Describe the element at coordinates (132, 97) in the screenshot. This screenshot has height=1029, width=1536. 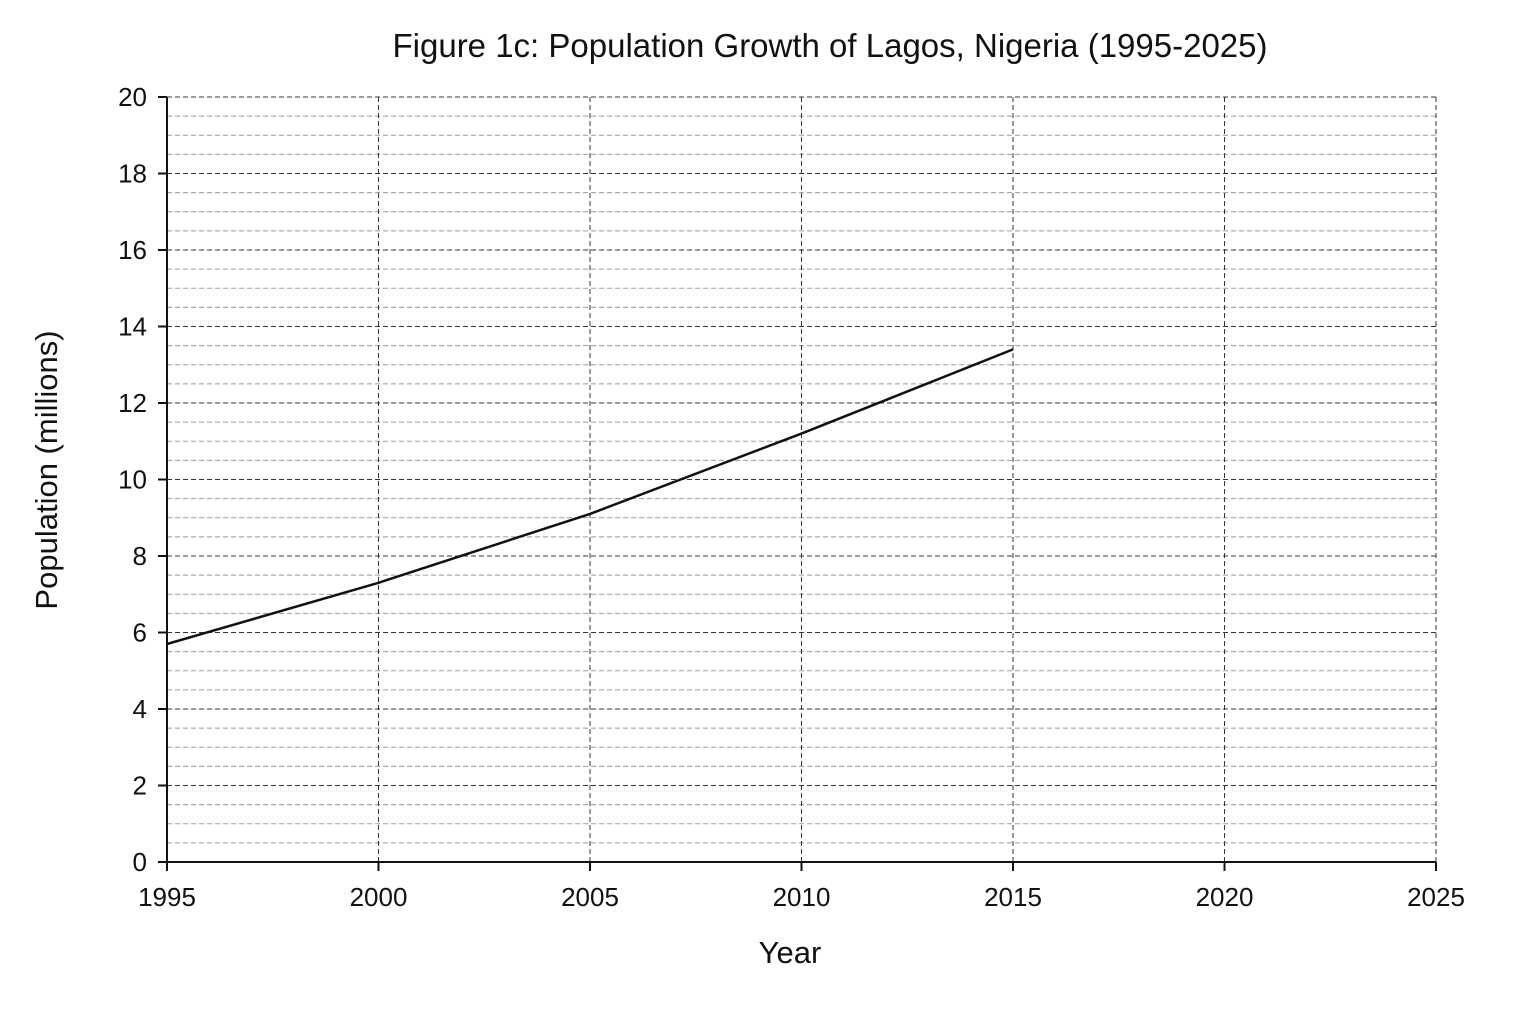
I see `y-tick-label: 20` at that location.